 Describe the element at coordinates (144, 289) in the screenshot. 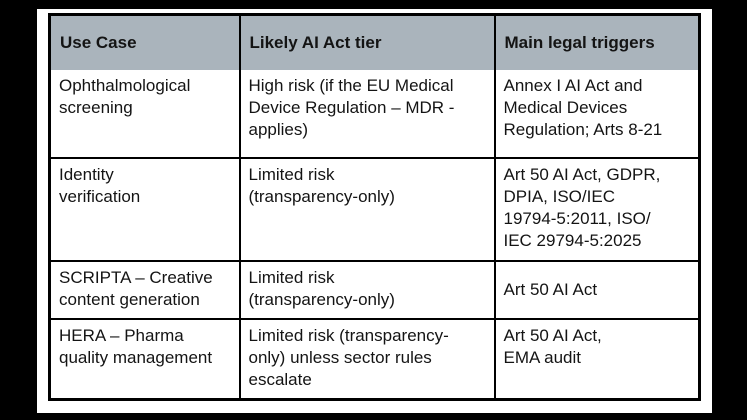

I see `cell-use-case: SCRIPTA – Creative content generation` at that location.